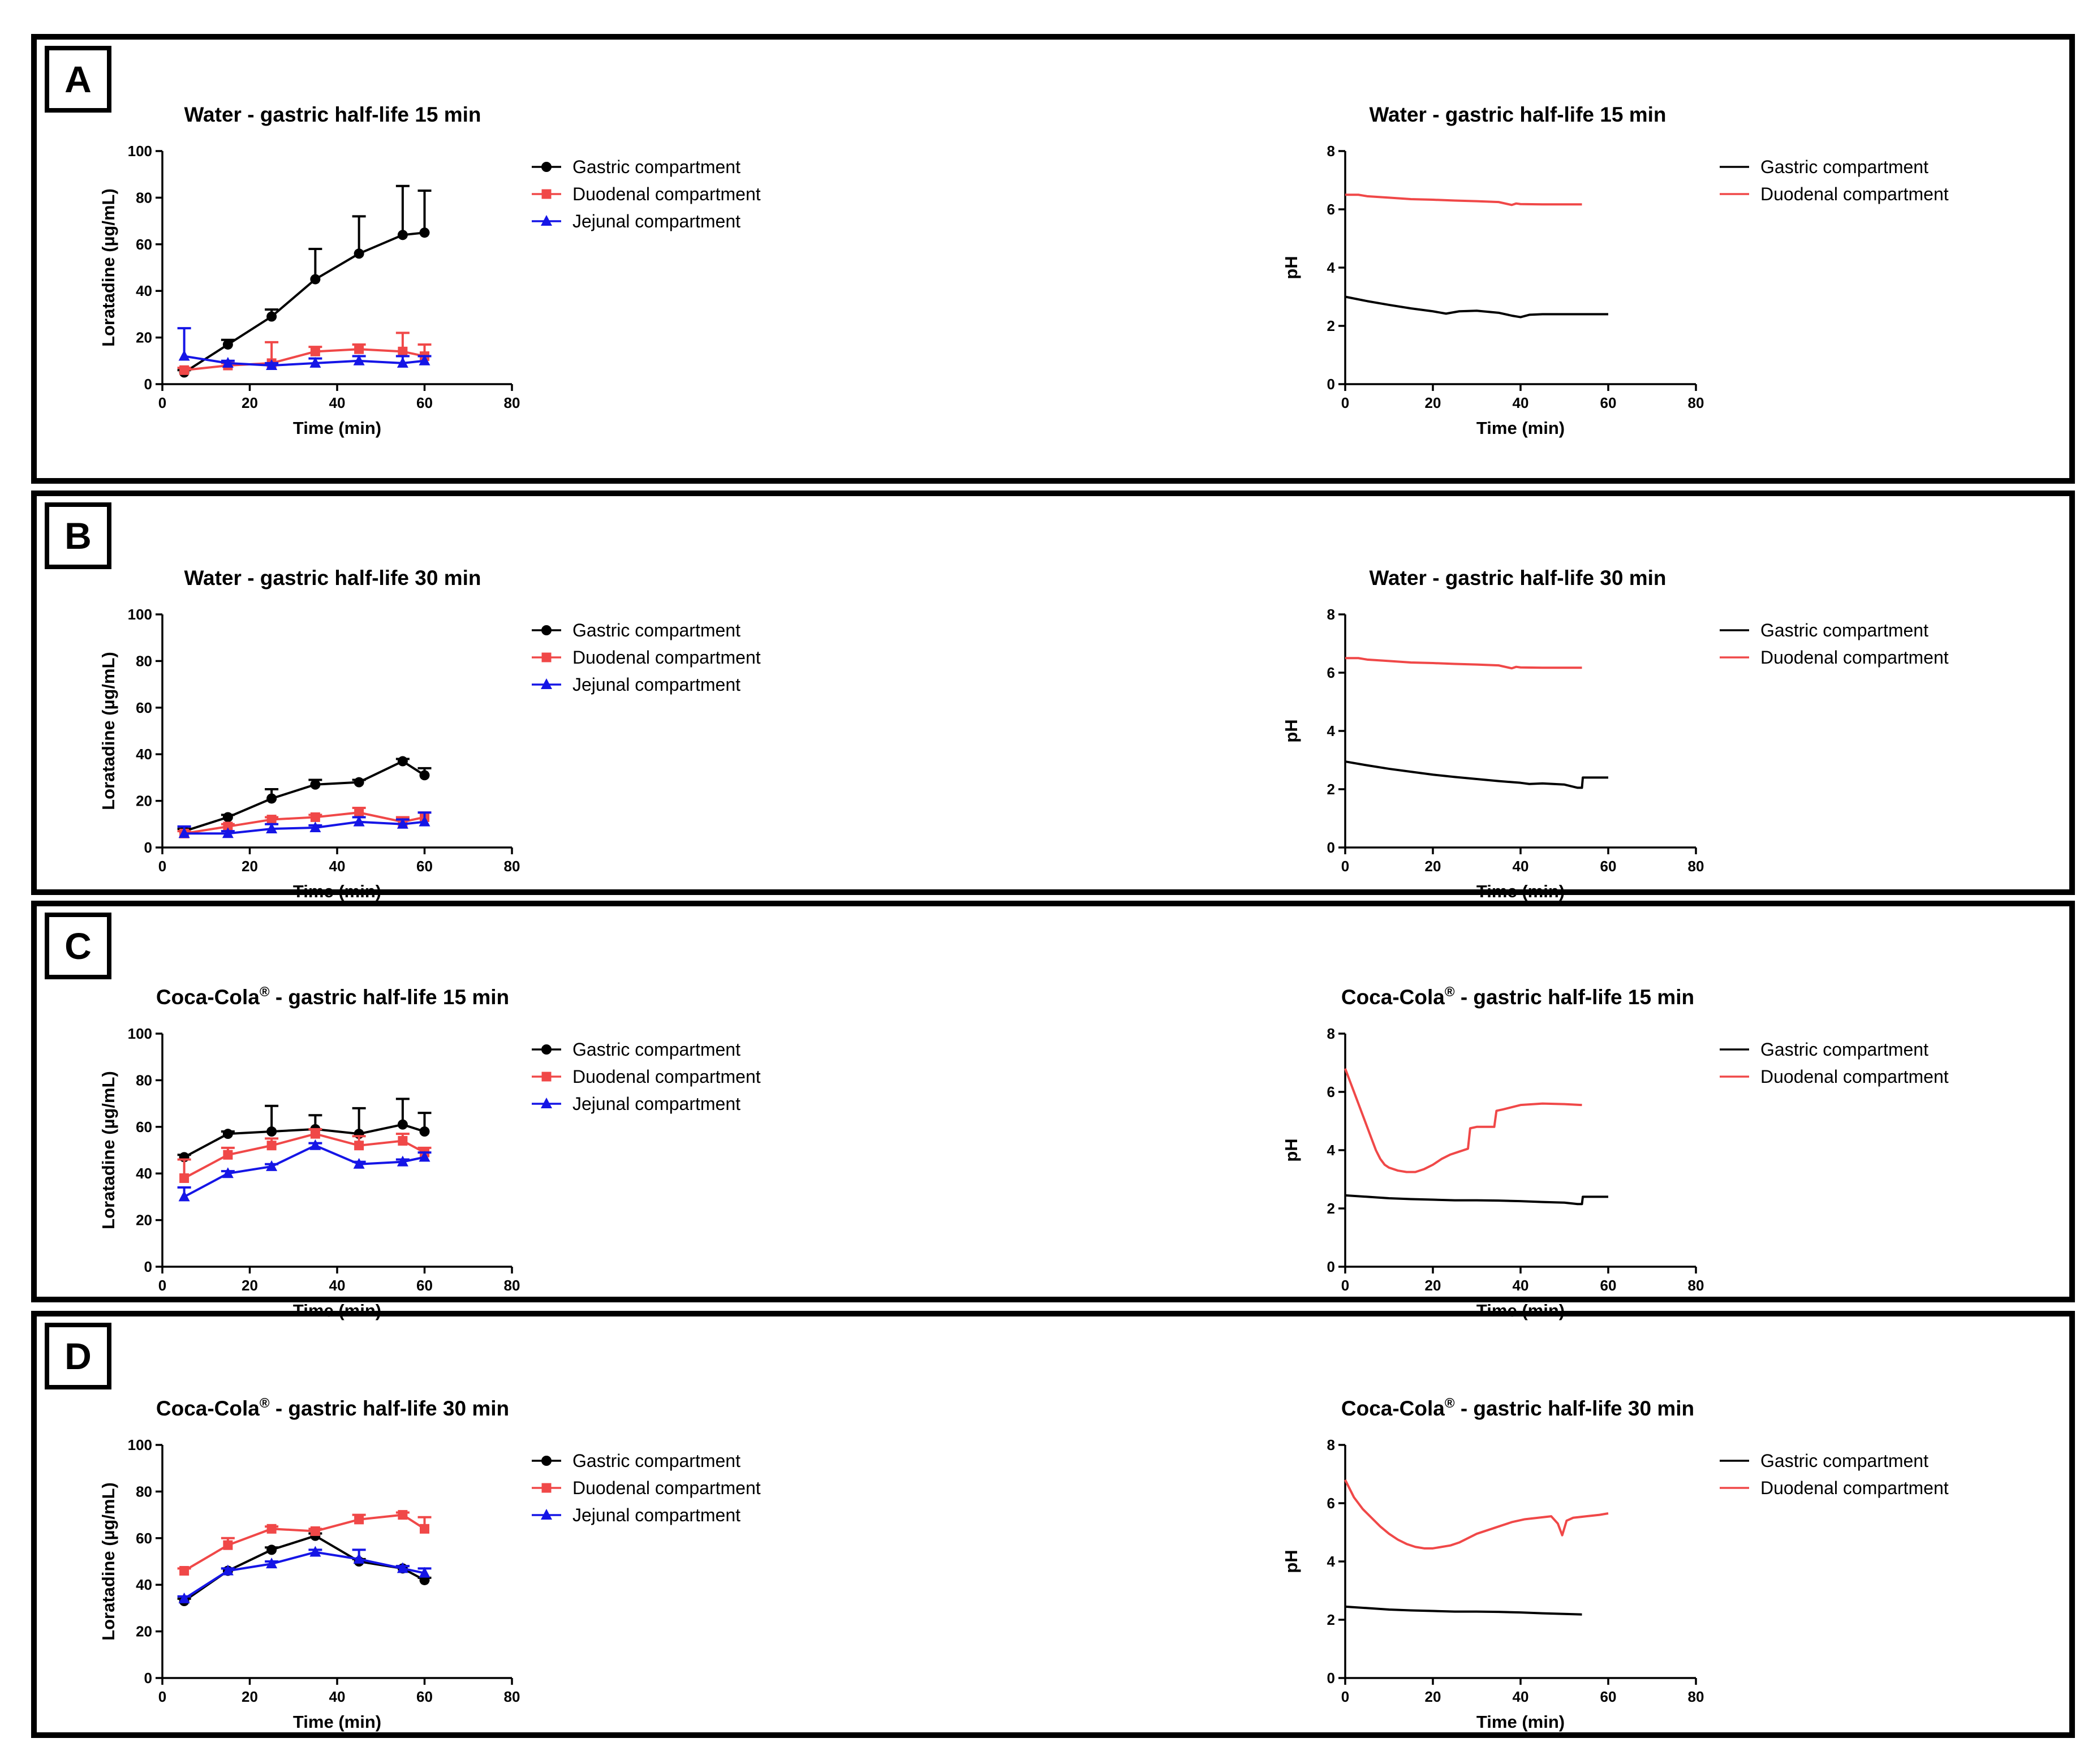  I want to click on legend-marker-duodenal, so click(546, 657).